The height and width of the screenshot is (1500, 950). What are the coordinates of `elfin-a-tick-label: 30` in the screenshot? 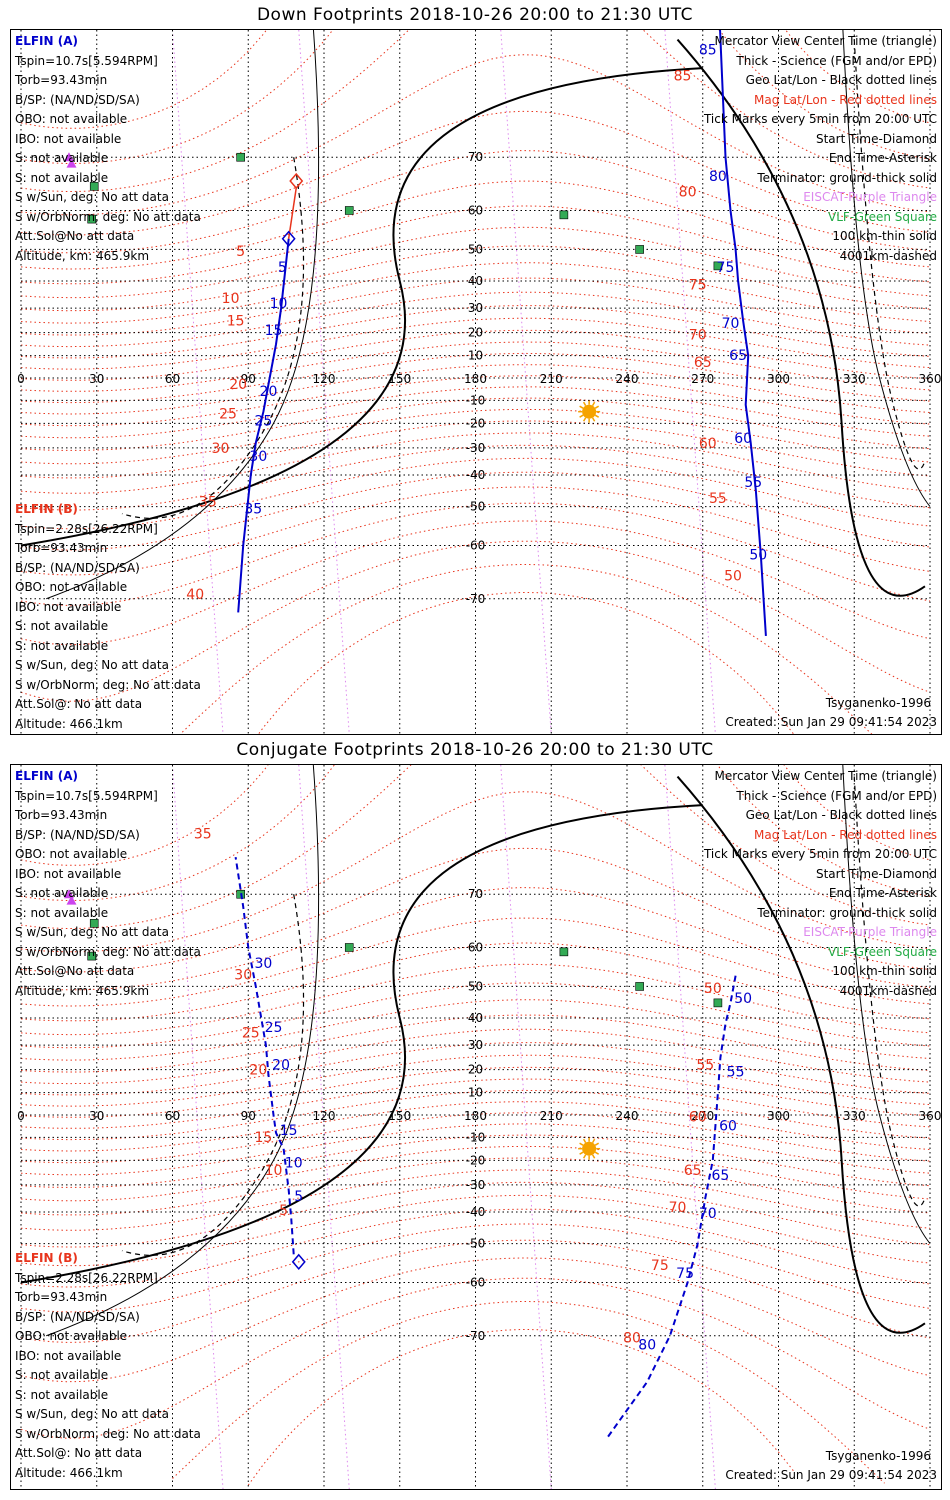 It's located at (263, 964).